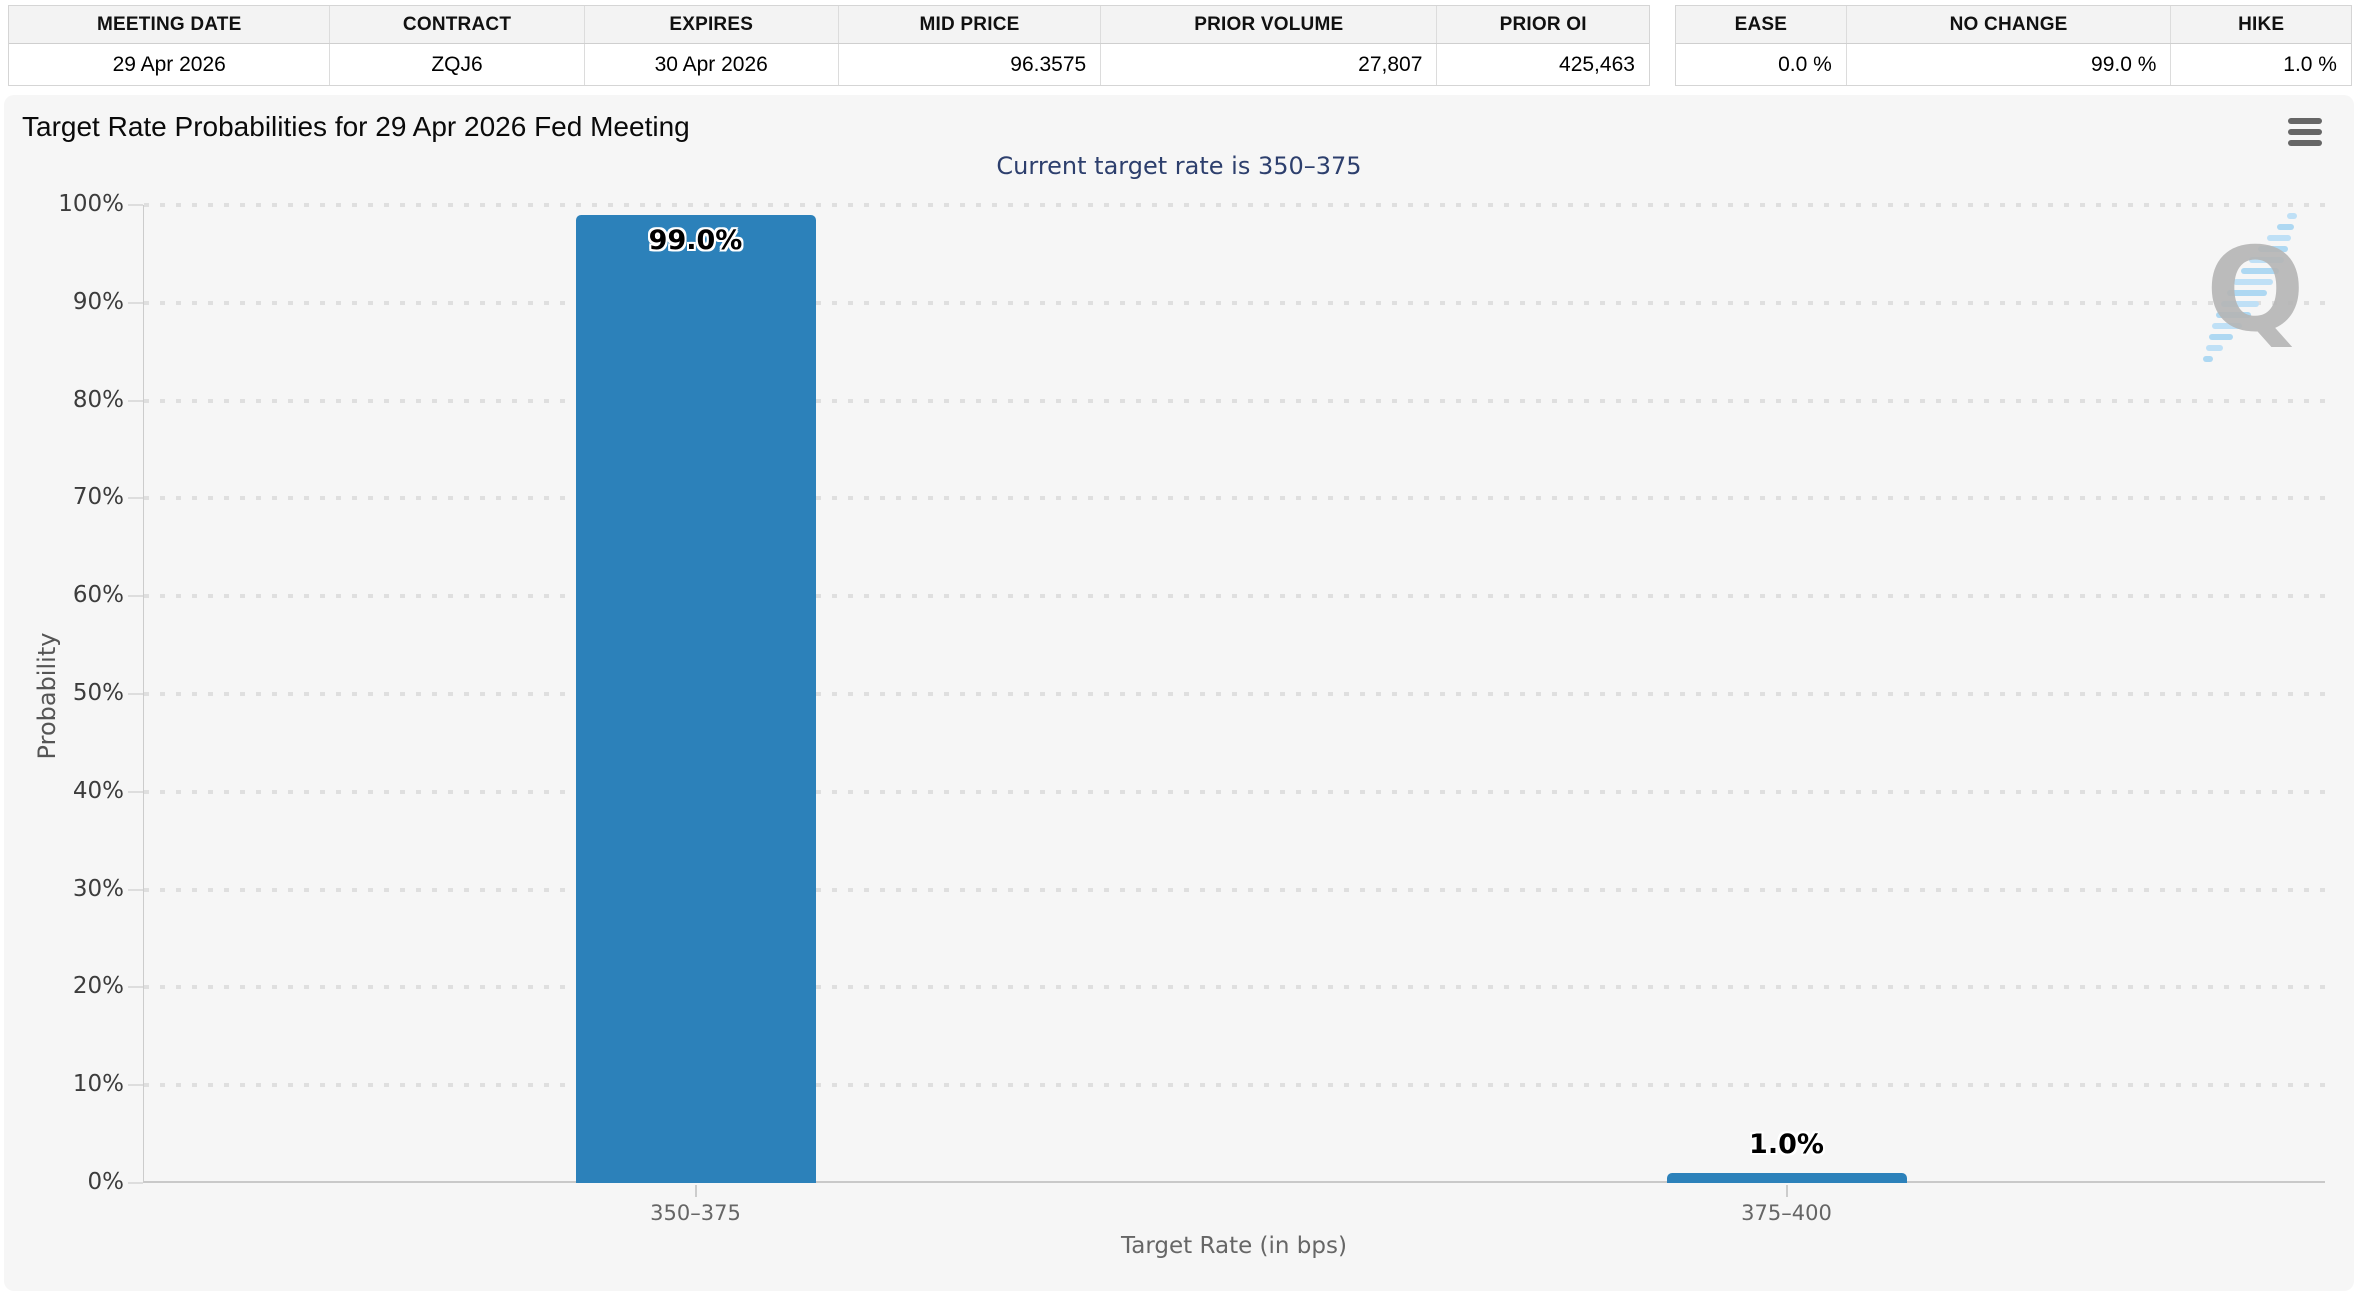 This screenshot has height=1298, width=2358. I want to click on column-header: MEETING DATE, so click(170, 24).